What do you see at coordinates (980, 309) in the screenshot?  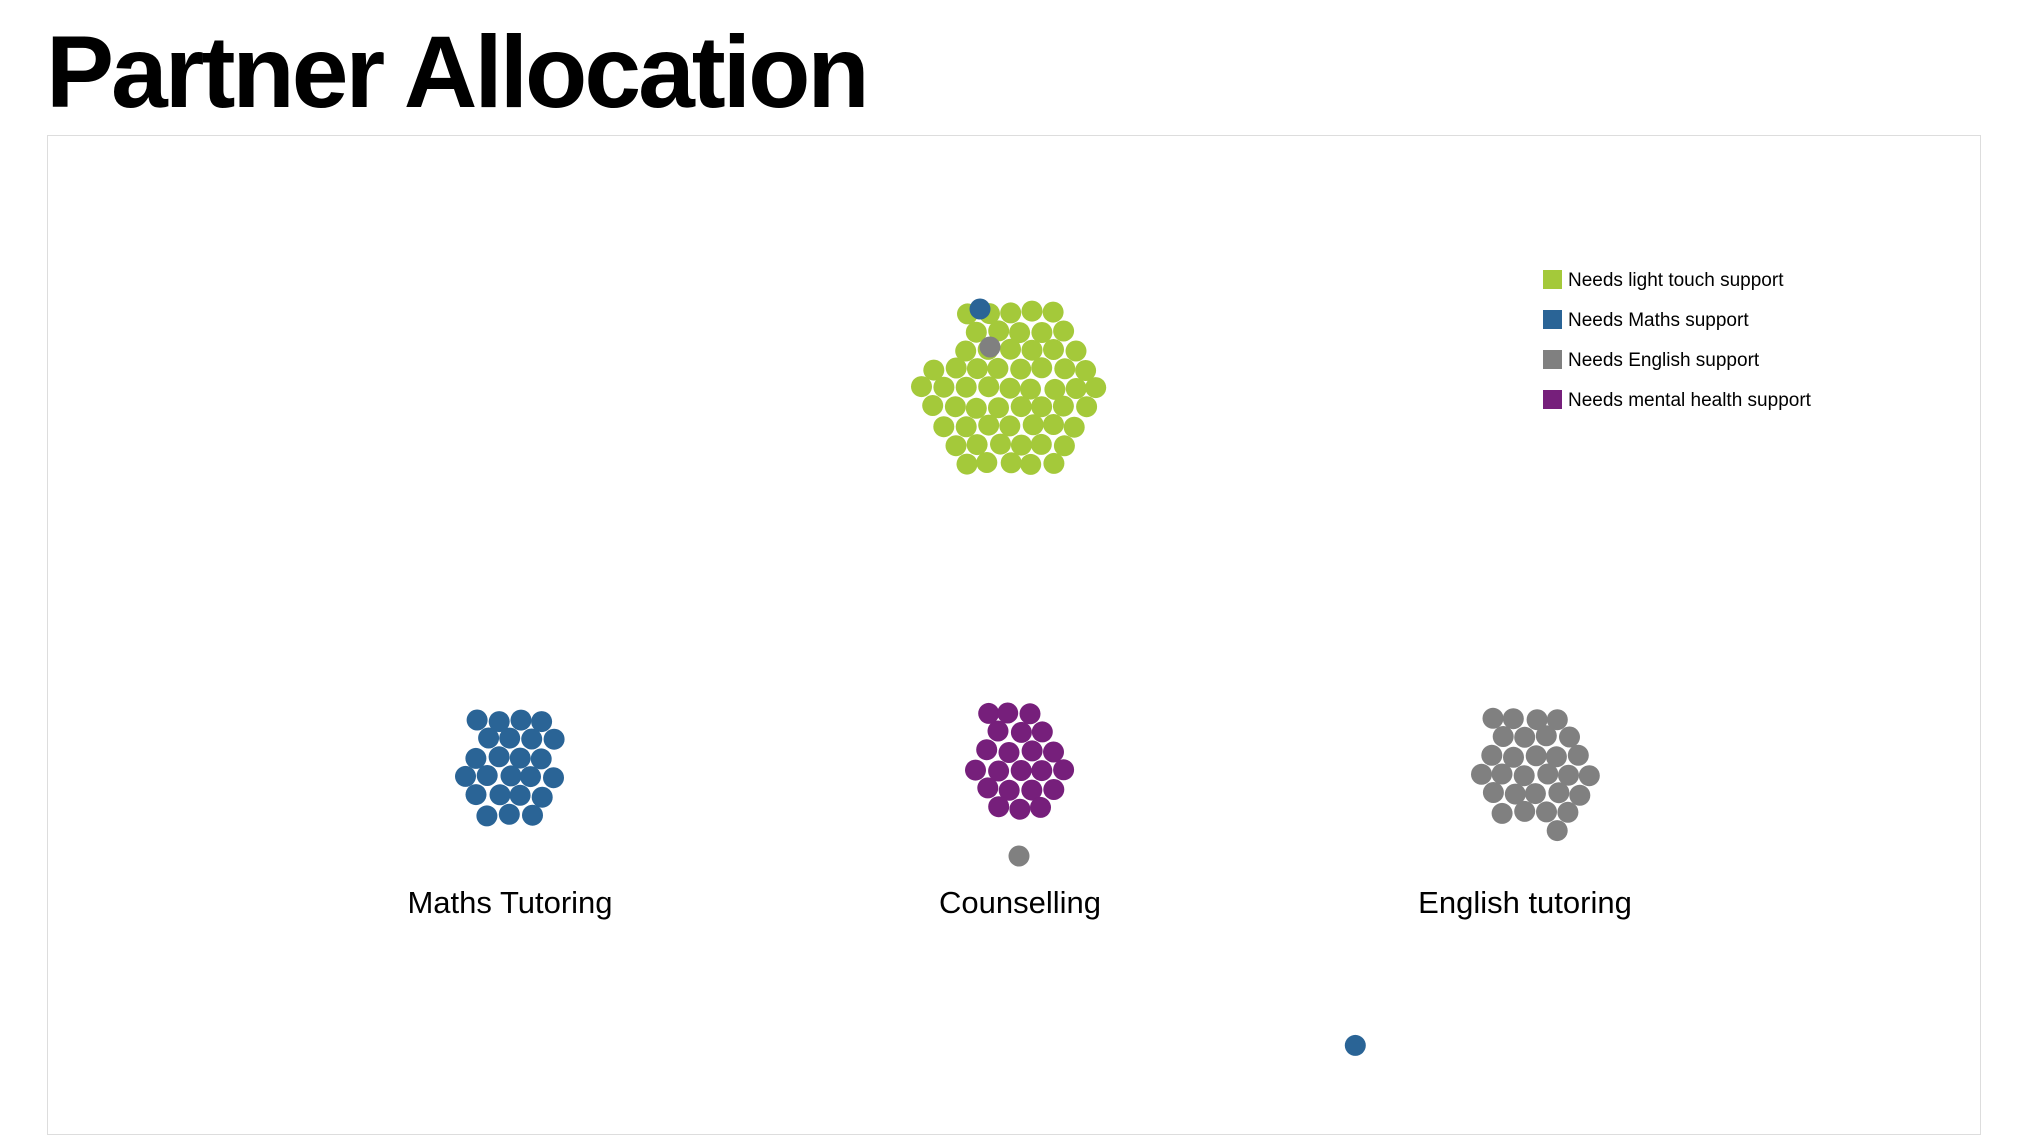 I see `bubble-unassigned-maths` at bounding box center [980, 309].